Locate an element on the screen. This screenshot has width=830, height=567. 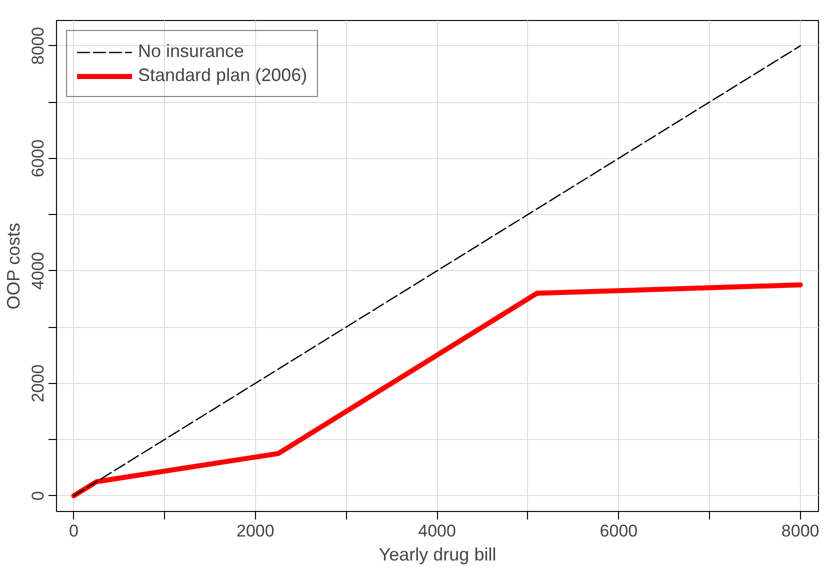
y-tick-label: 8000 is located at coordinates (38, 45).